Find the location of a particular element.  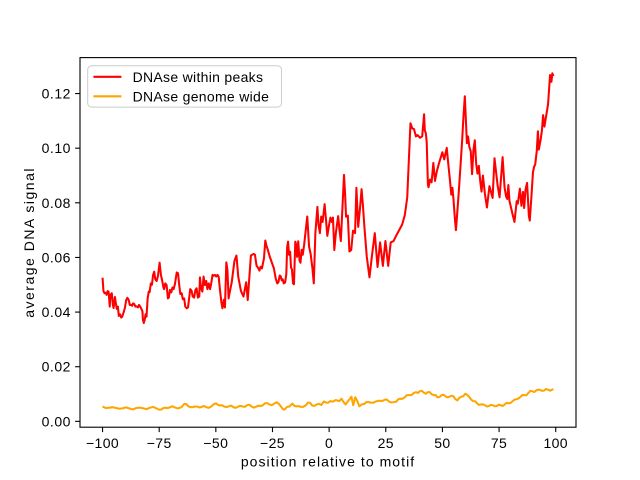

svg-text: −100 is located at coordinates (102, 443).